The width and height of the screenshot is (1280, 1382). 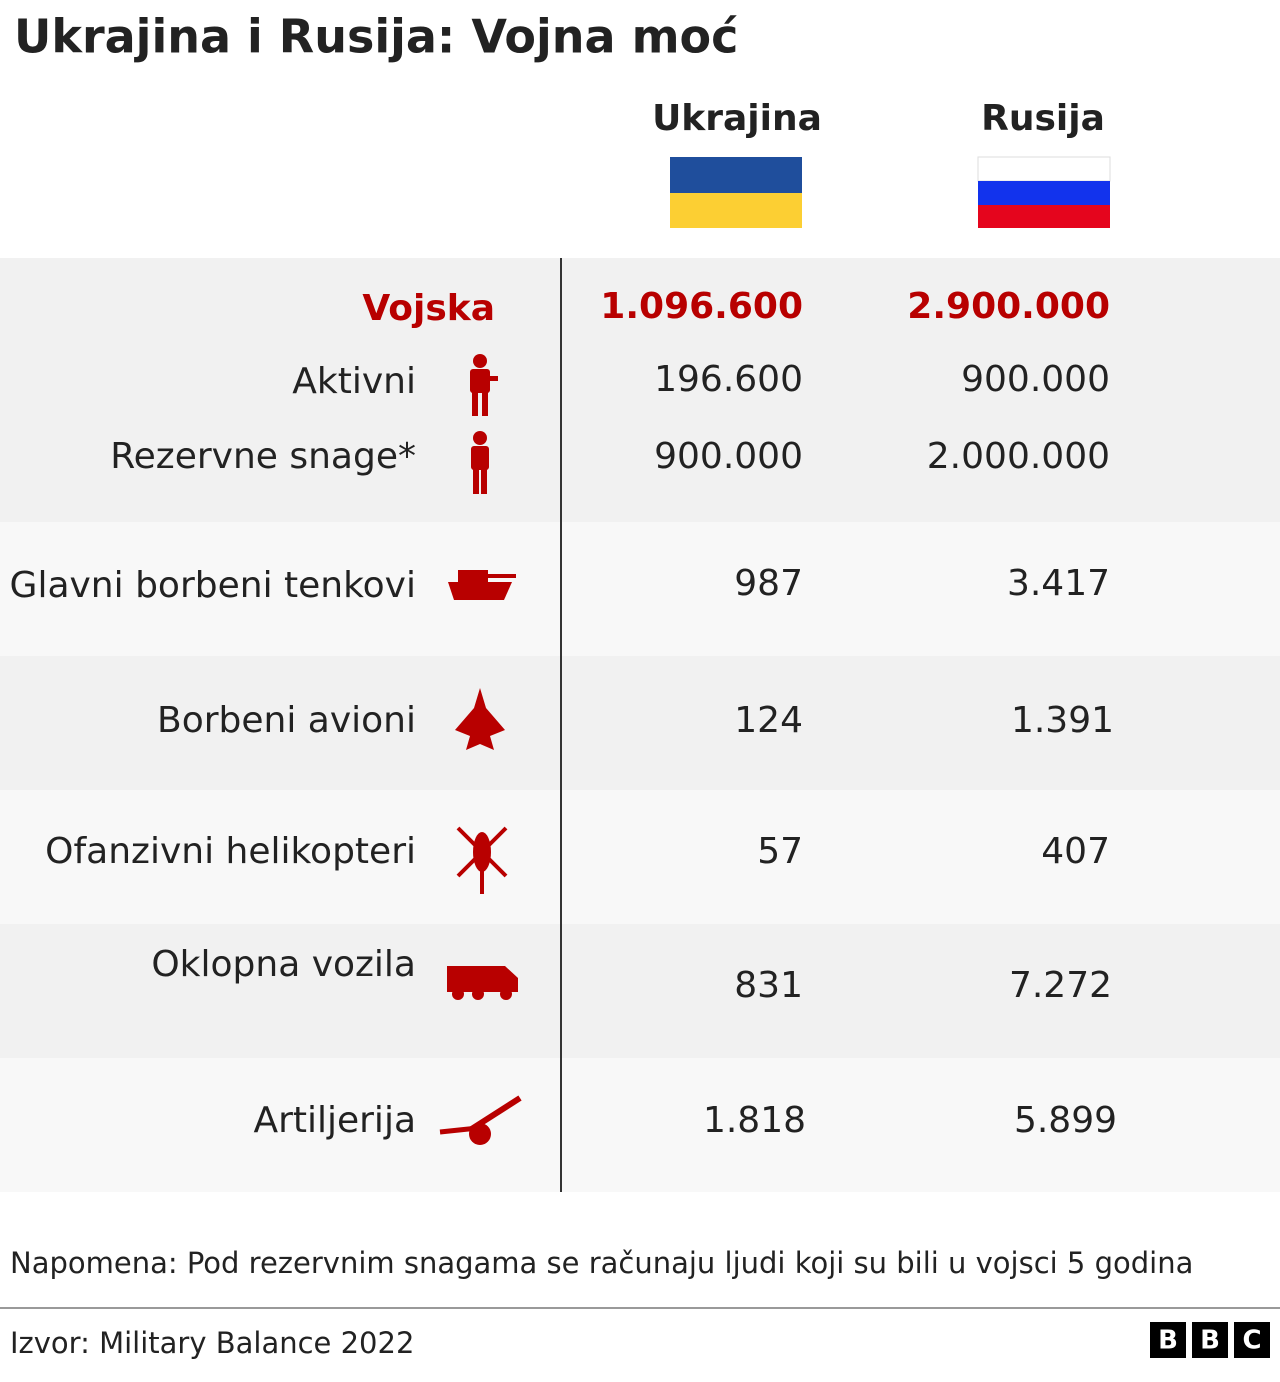 What do you see at coordinates (334, 1120) in the screenshot?
I see `row-label: Artiljerija` at bounding box center [334, 1120].